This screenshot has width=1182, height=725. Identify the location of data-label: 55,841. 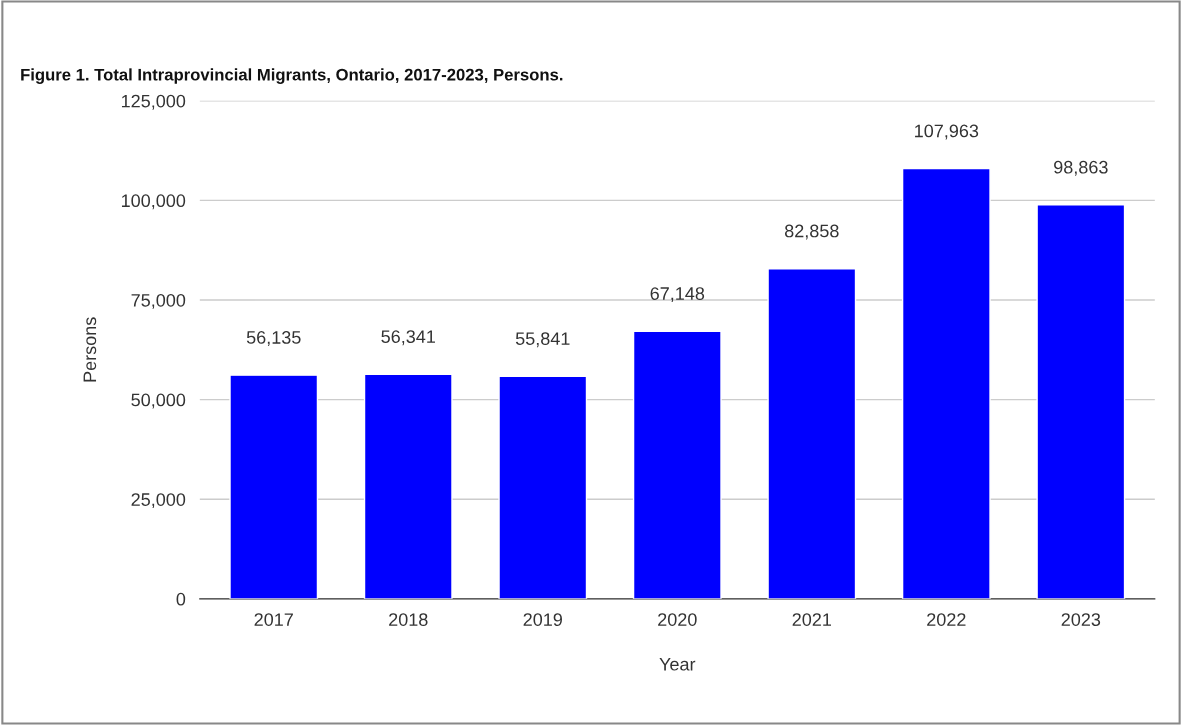
(542, 340).